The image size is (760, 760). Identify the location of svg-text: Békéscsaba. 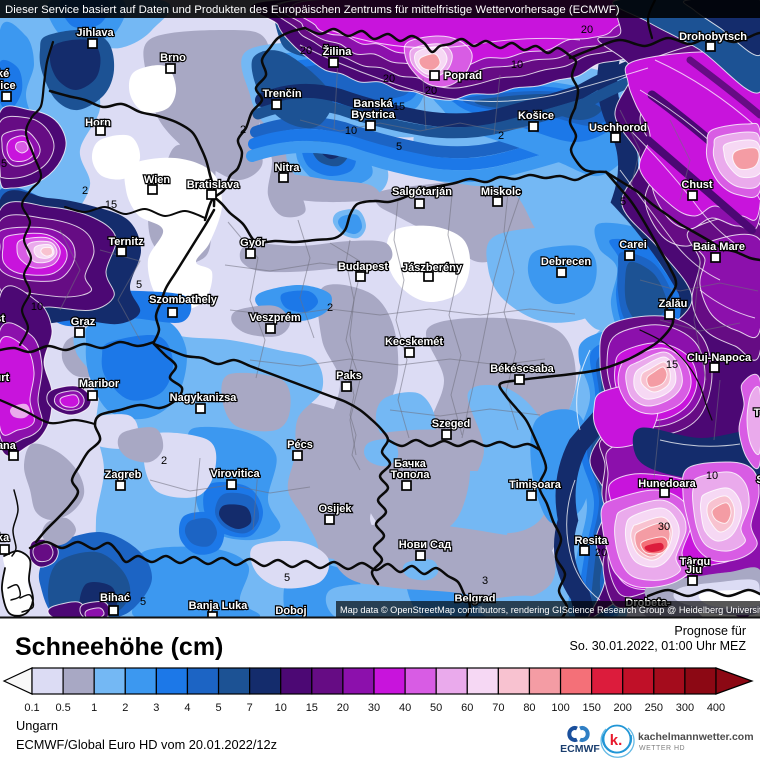
(522, 369).